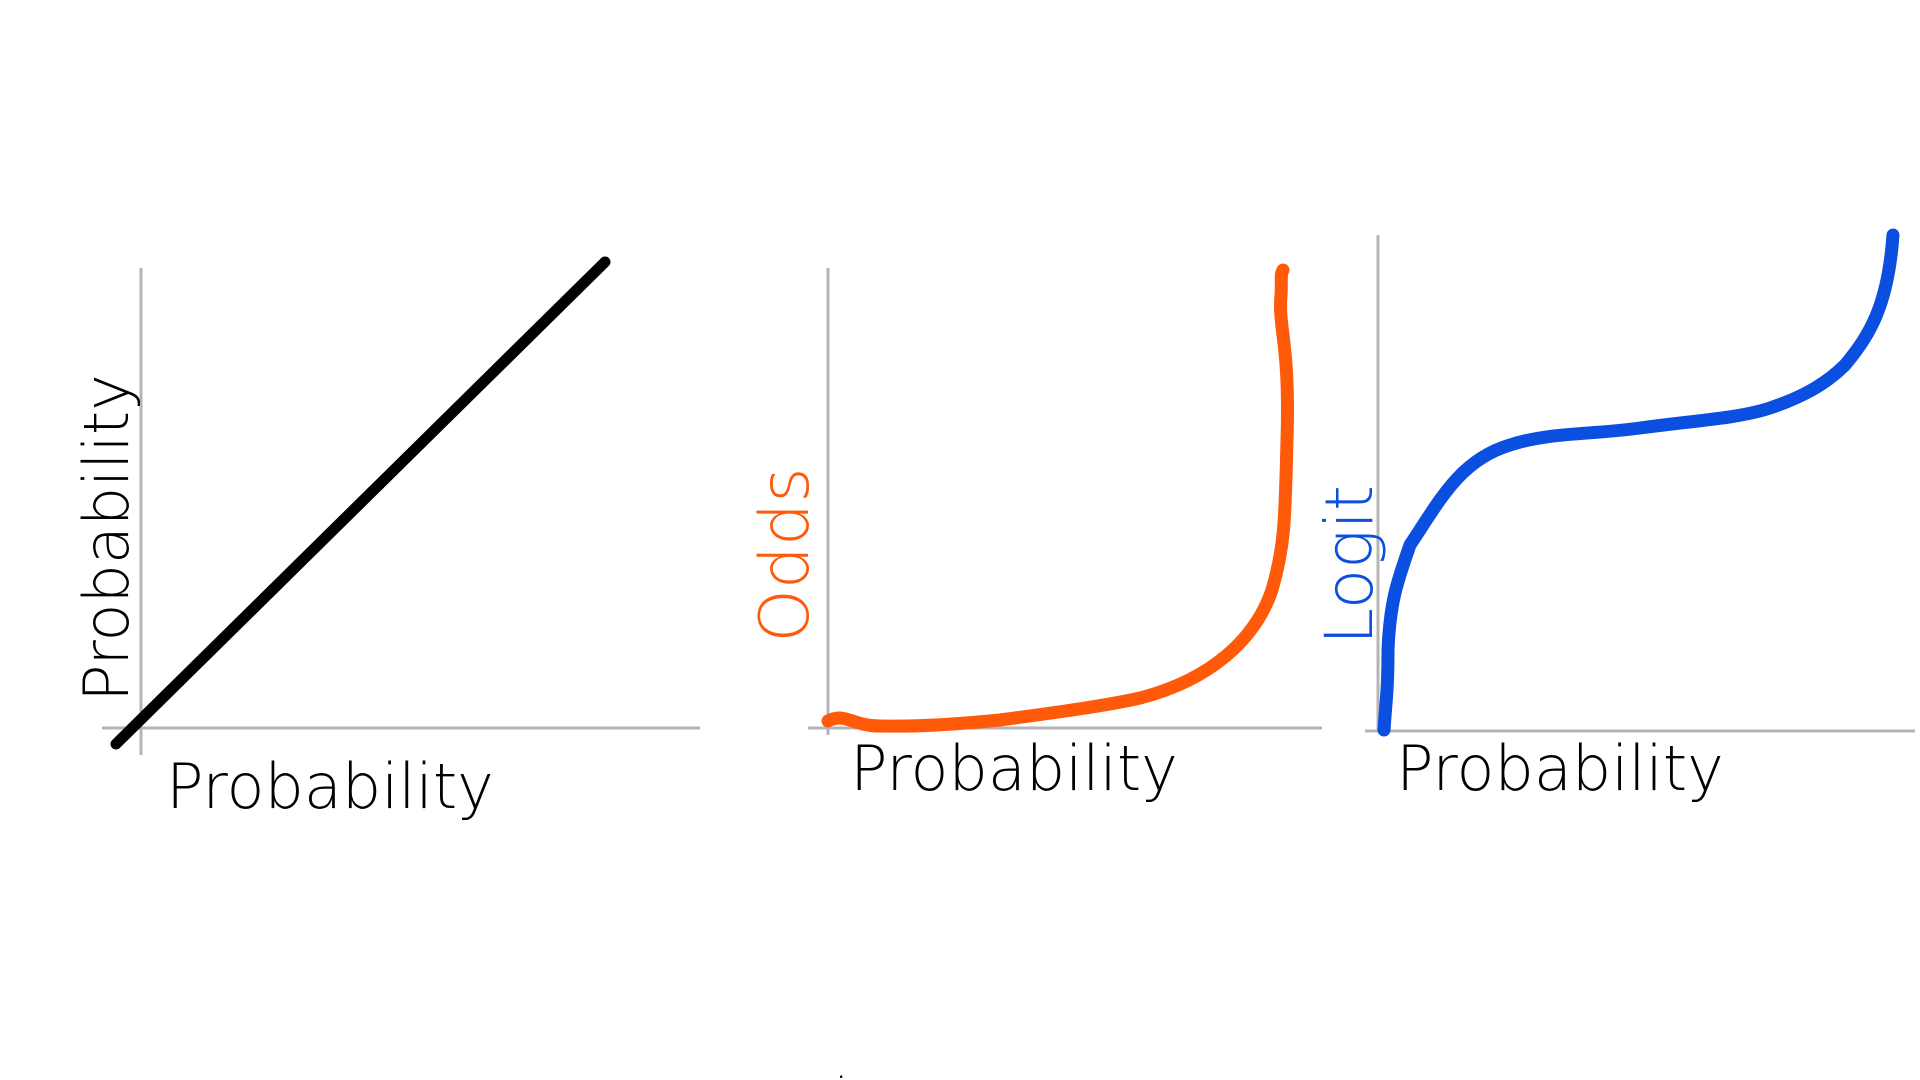 The width and height of the screenshot is (1920, 1080). Describe the element at coordinates (1349, 565) in the screenshot. I see `y-axis-label: Logit` at that location.